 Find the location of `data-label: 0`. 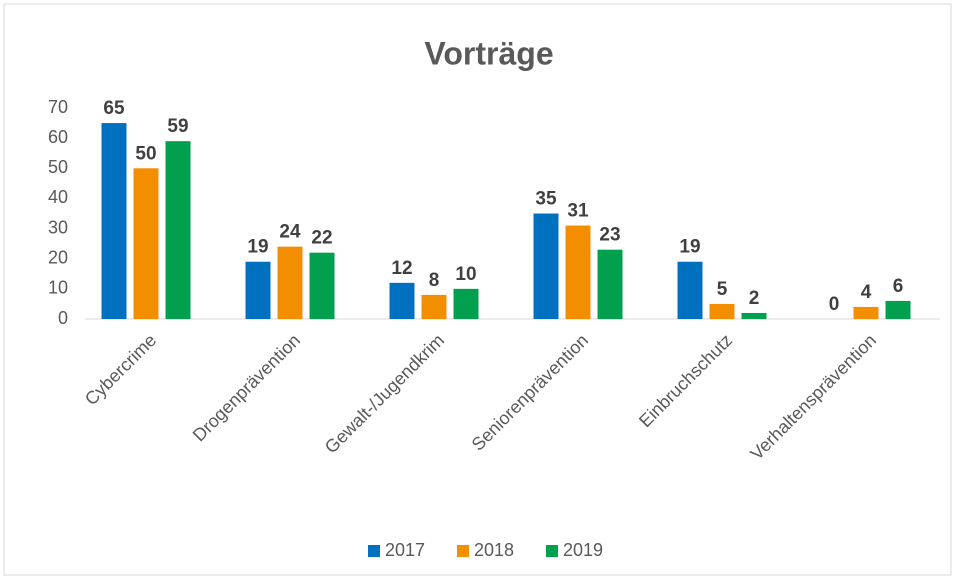

data-label: 0 is located at coordinates (834, 304).